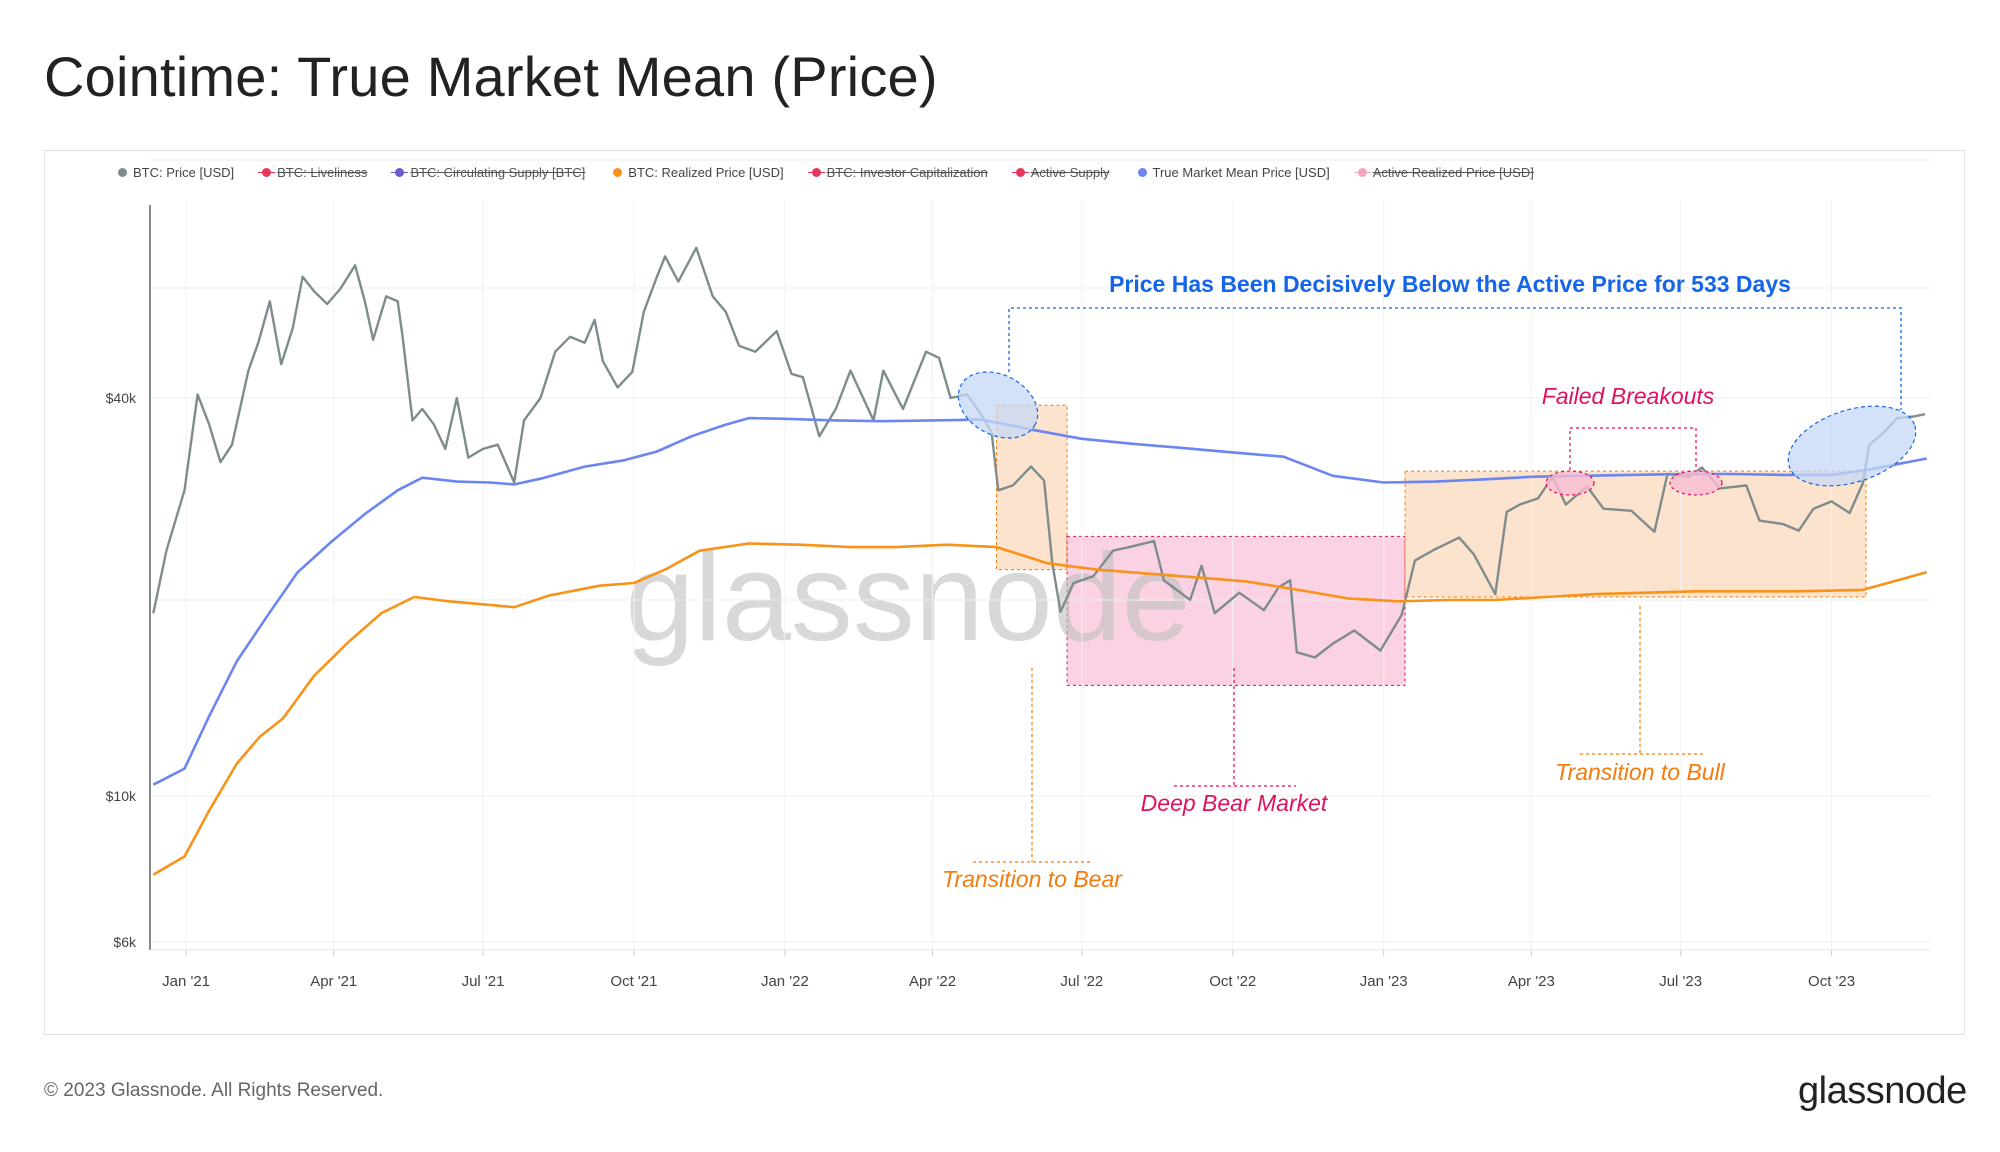  Describe the element at coordinates (1680, 981) in the screenshot. I see `x-tick-label: Jul '23` at that location.